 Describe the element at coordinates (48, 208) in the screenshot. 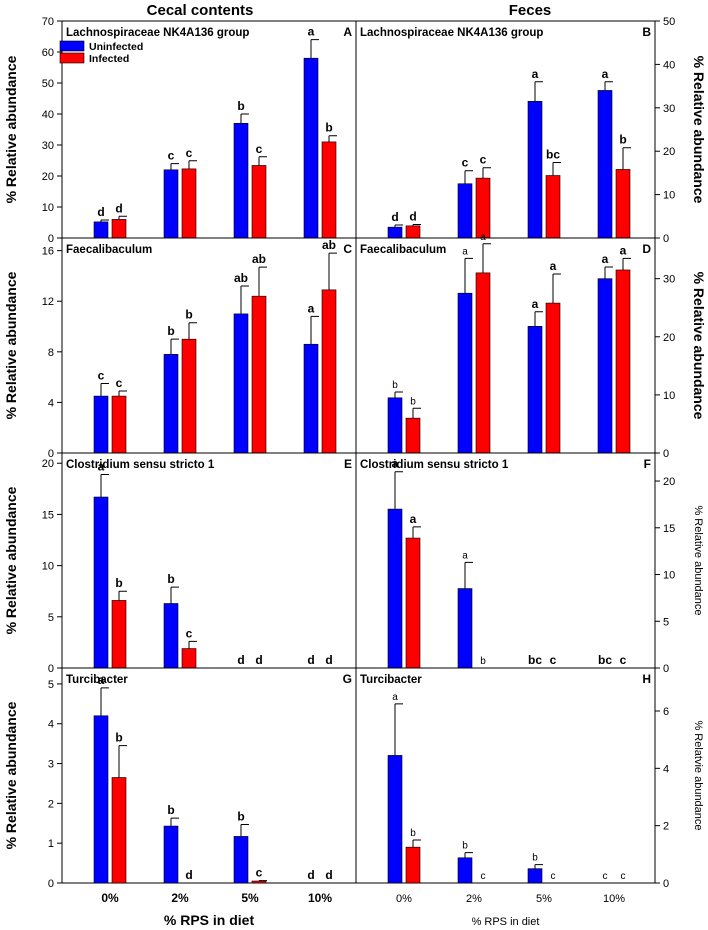

I see `y-tick-label-A: 10` at that location.